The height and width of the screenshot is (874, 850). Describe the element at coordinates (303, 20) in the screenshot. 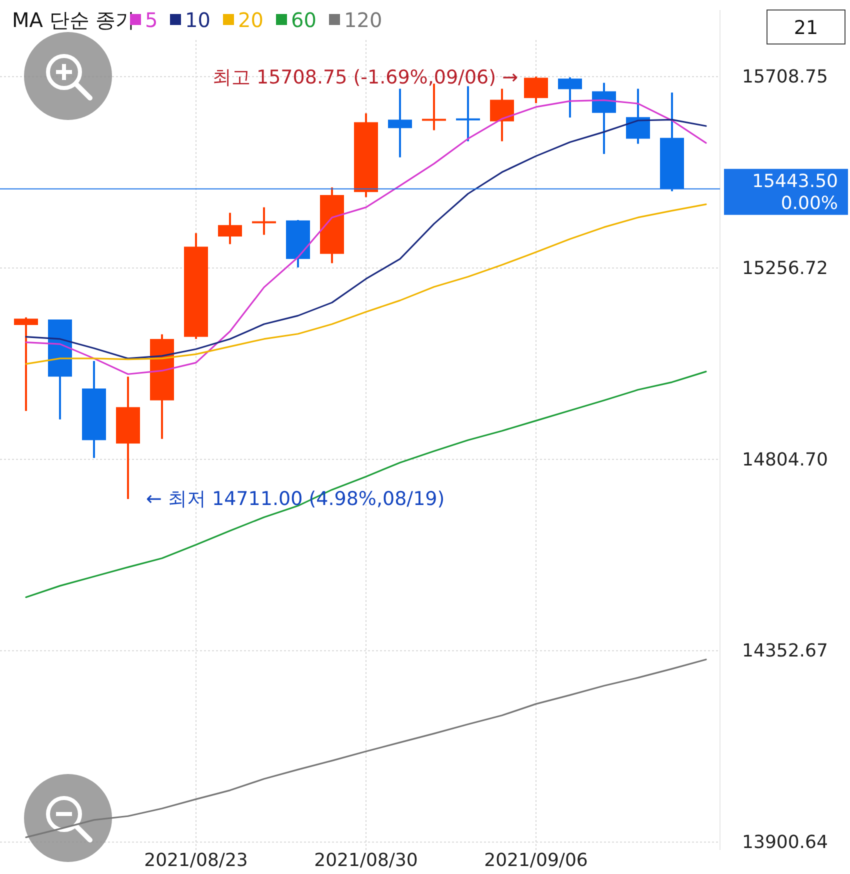

I see `legend-label: 60` at that location.